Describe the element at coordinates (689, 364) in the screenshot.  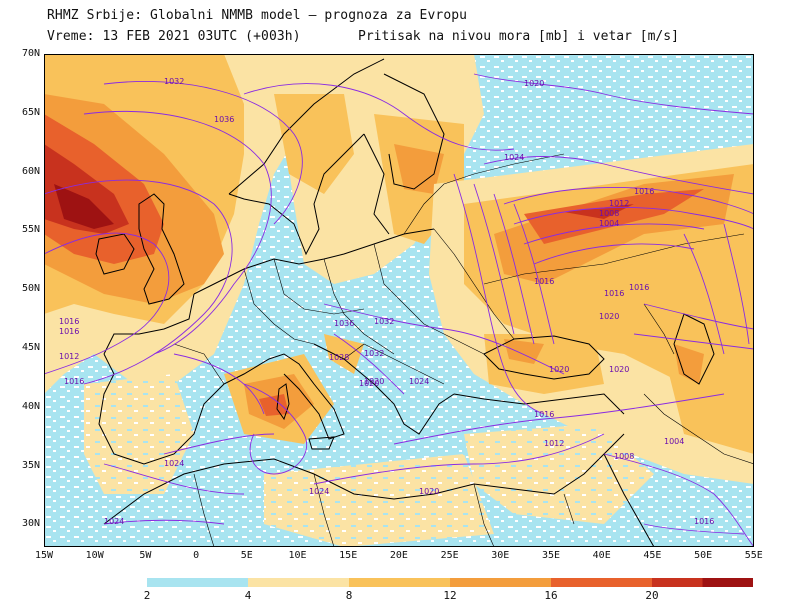
I see `wind-zone-12-16-caspian` at that location.